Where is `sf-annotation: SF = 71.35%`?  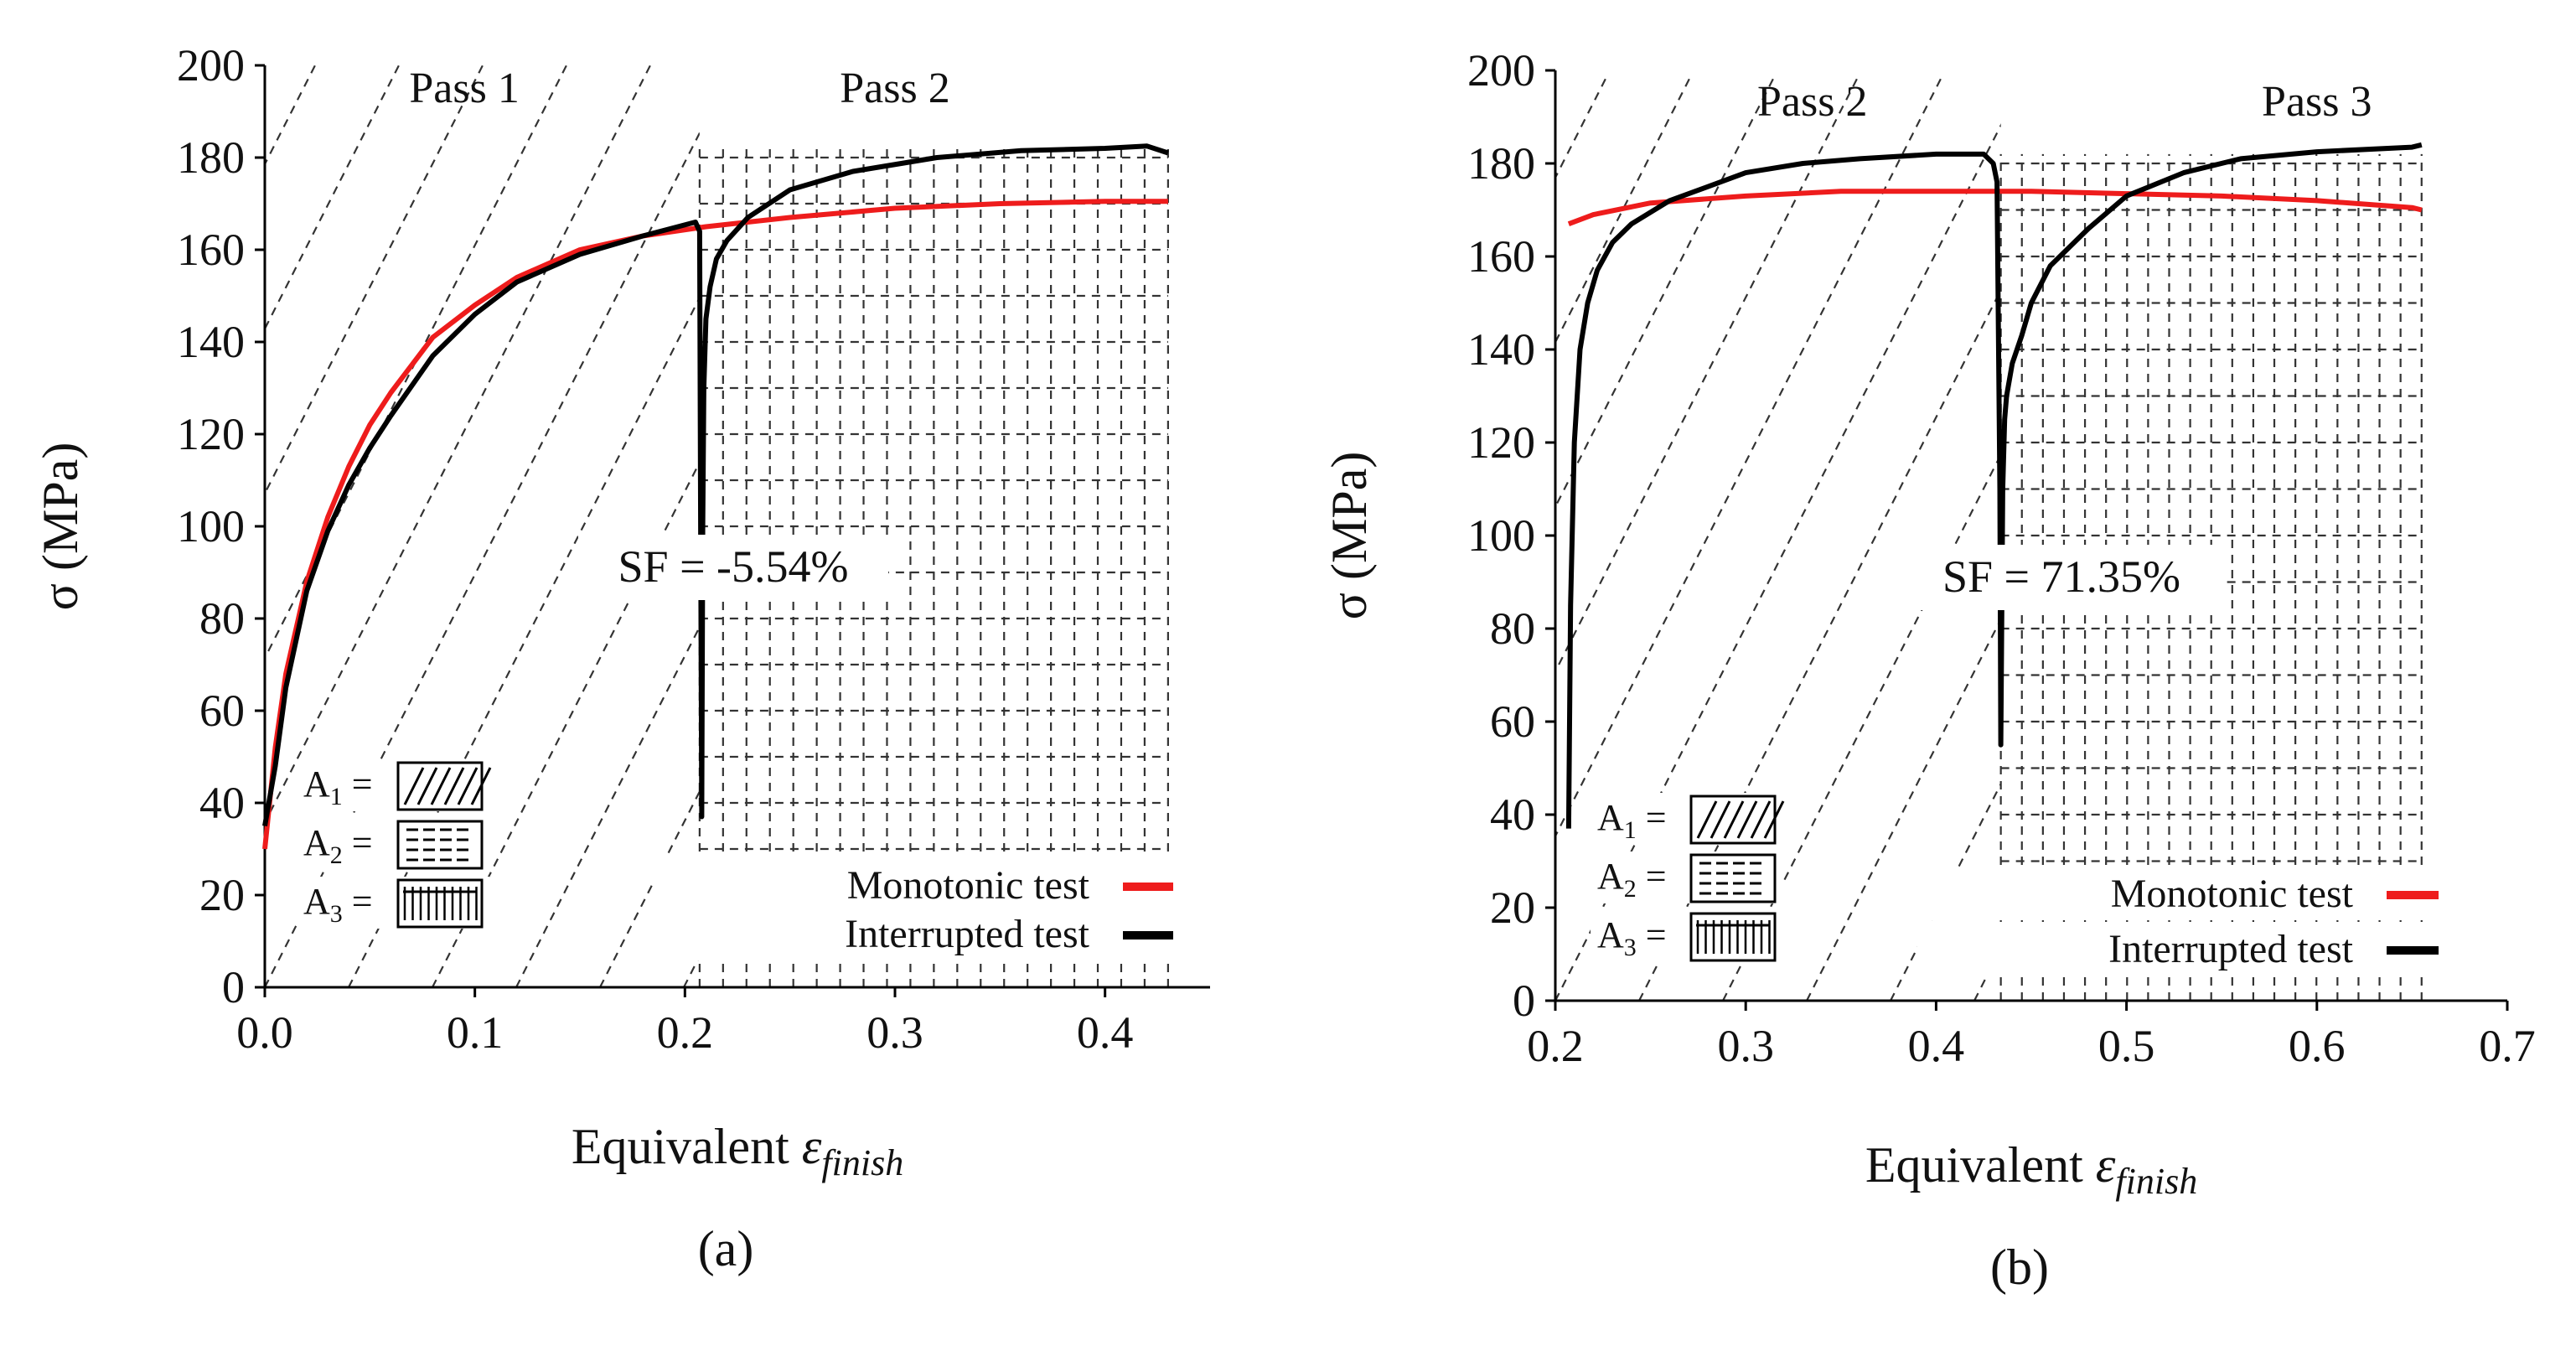 sf-annotation: SF = 71.35% is located at coordinates (2061, 576).